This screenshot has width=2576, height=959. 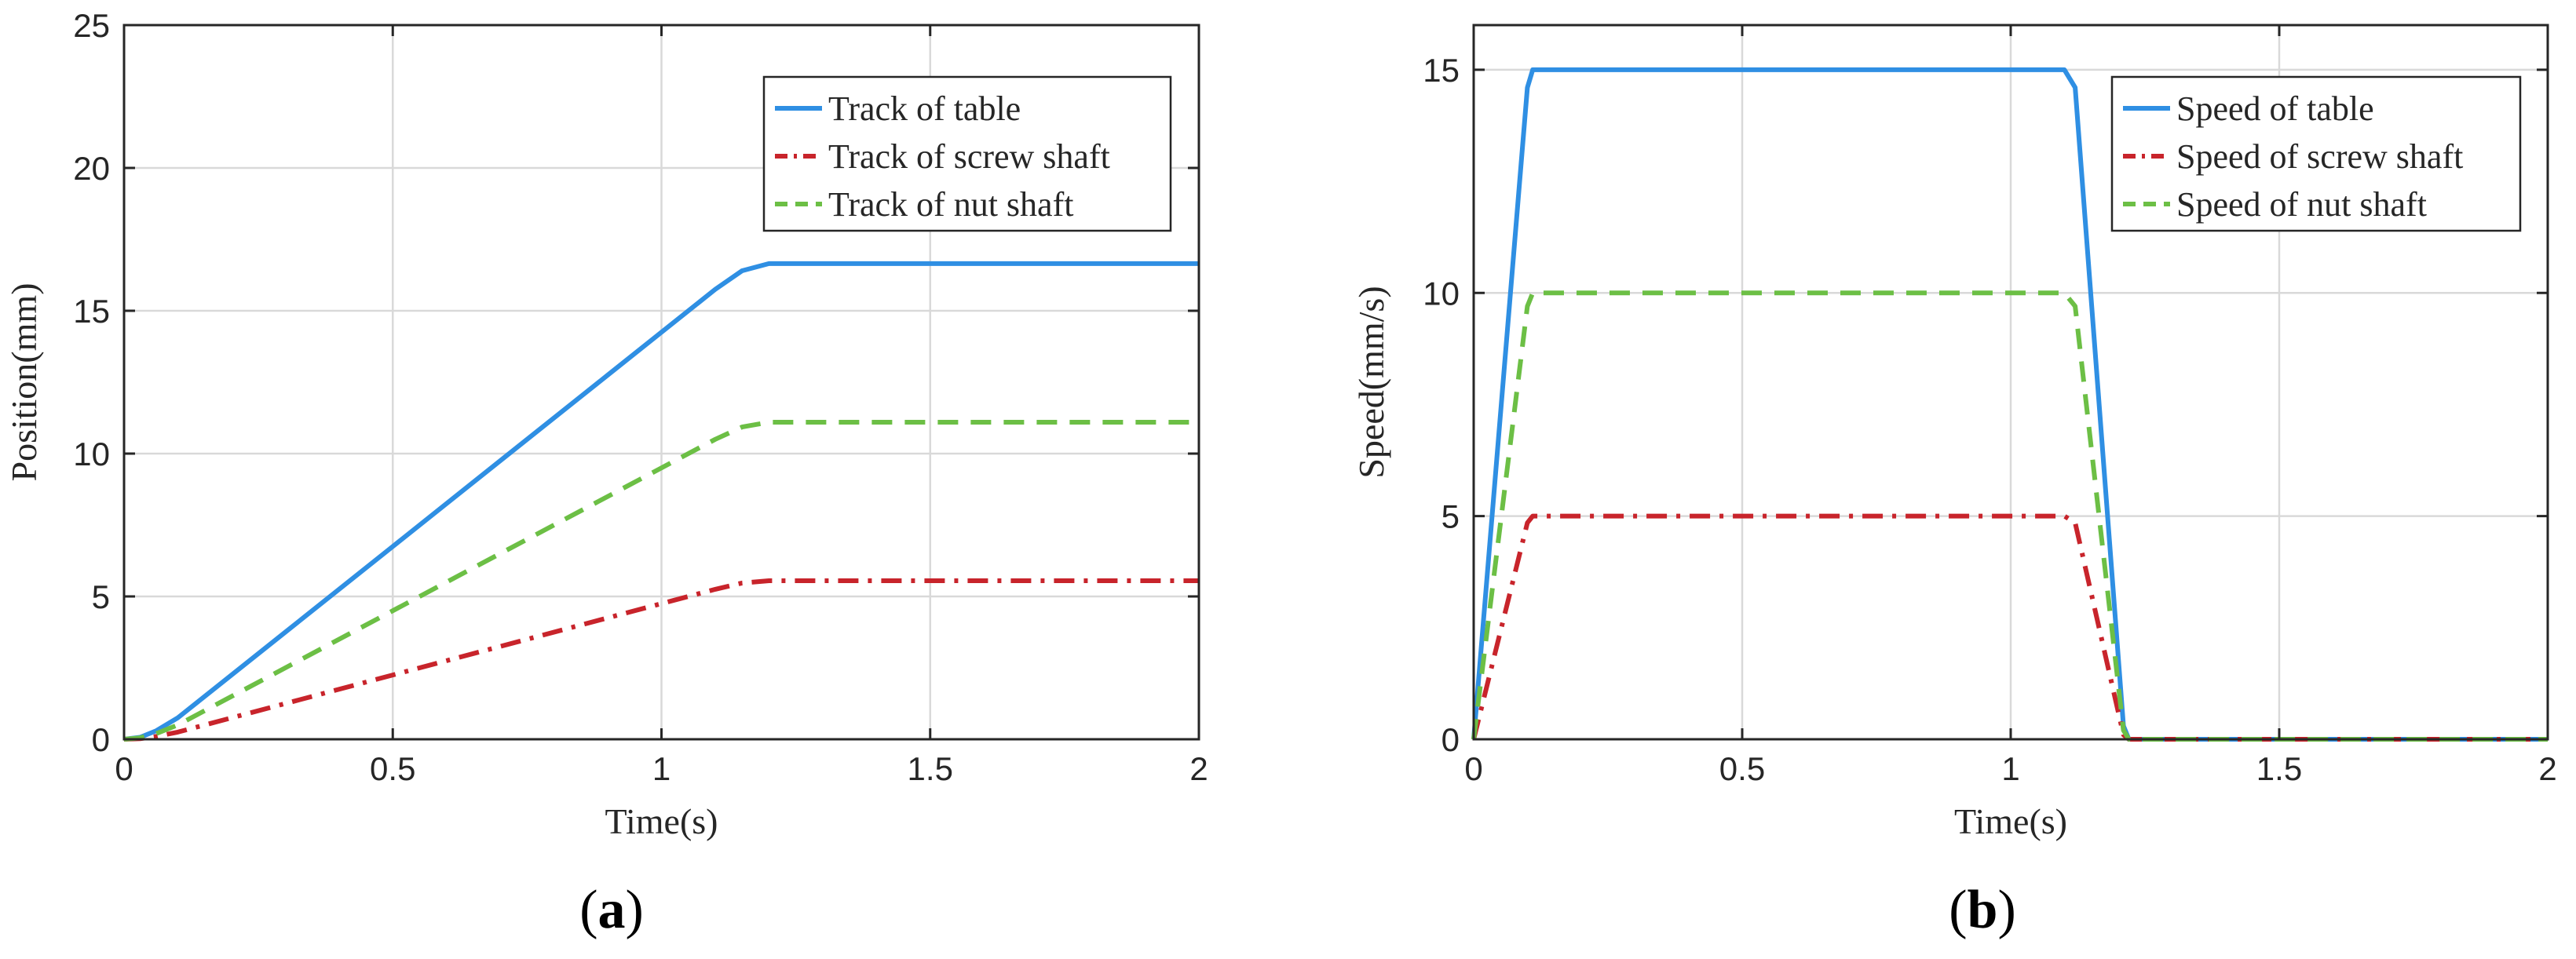 What do you see at coordinates (92, 311) in the screenshot?
I see `panel-a-y-tick-label: 15` at bounding box center [92, 311].